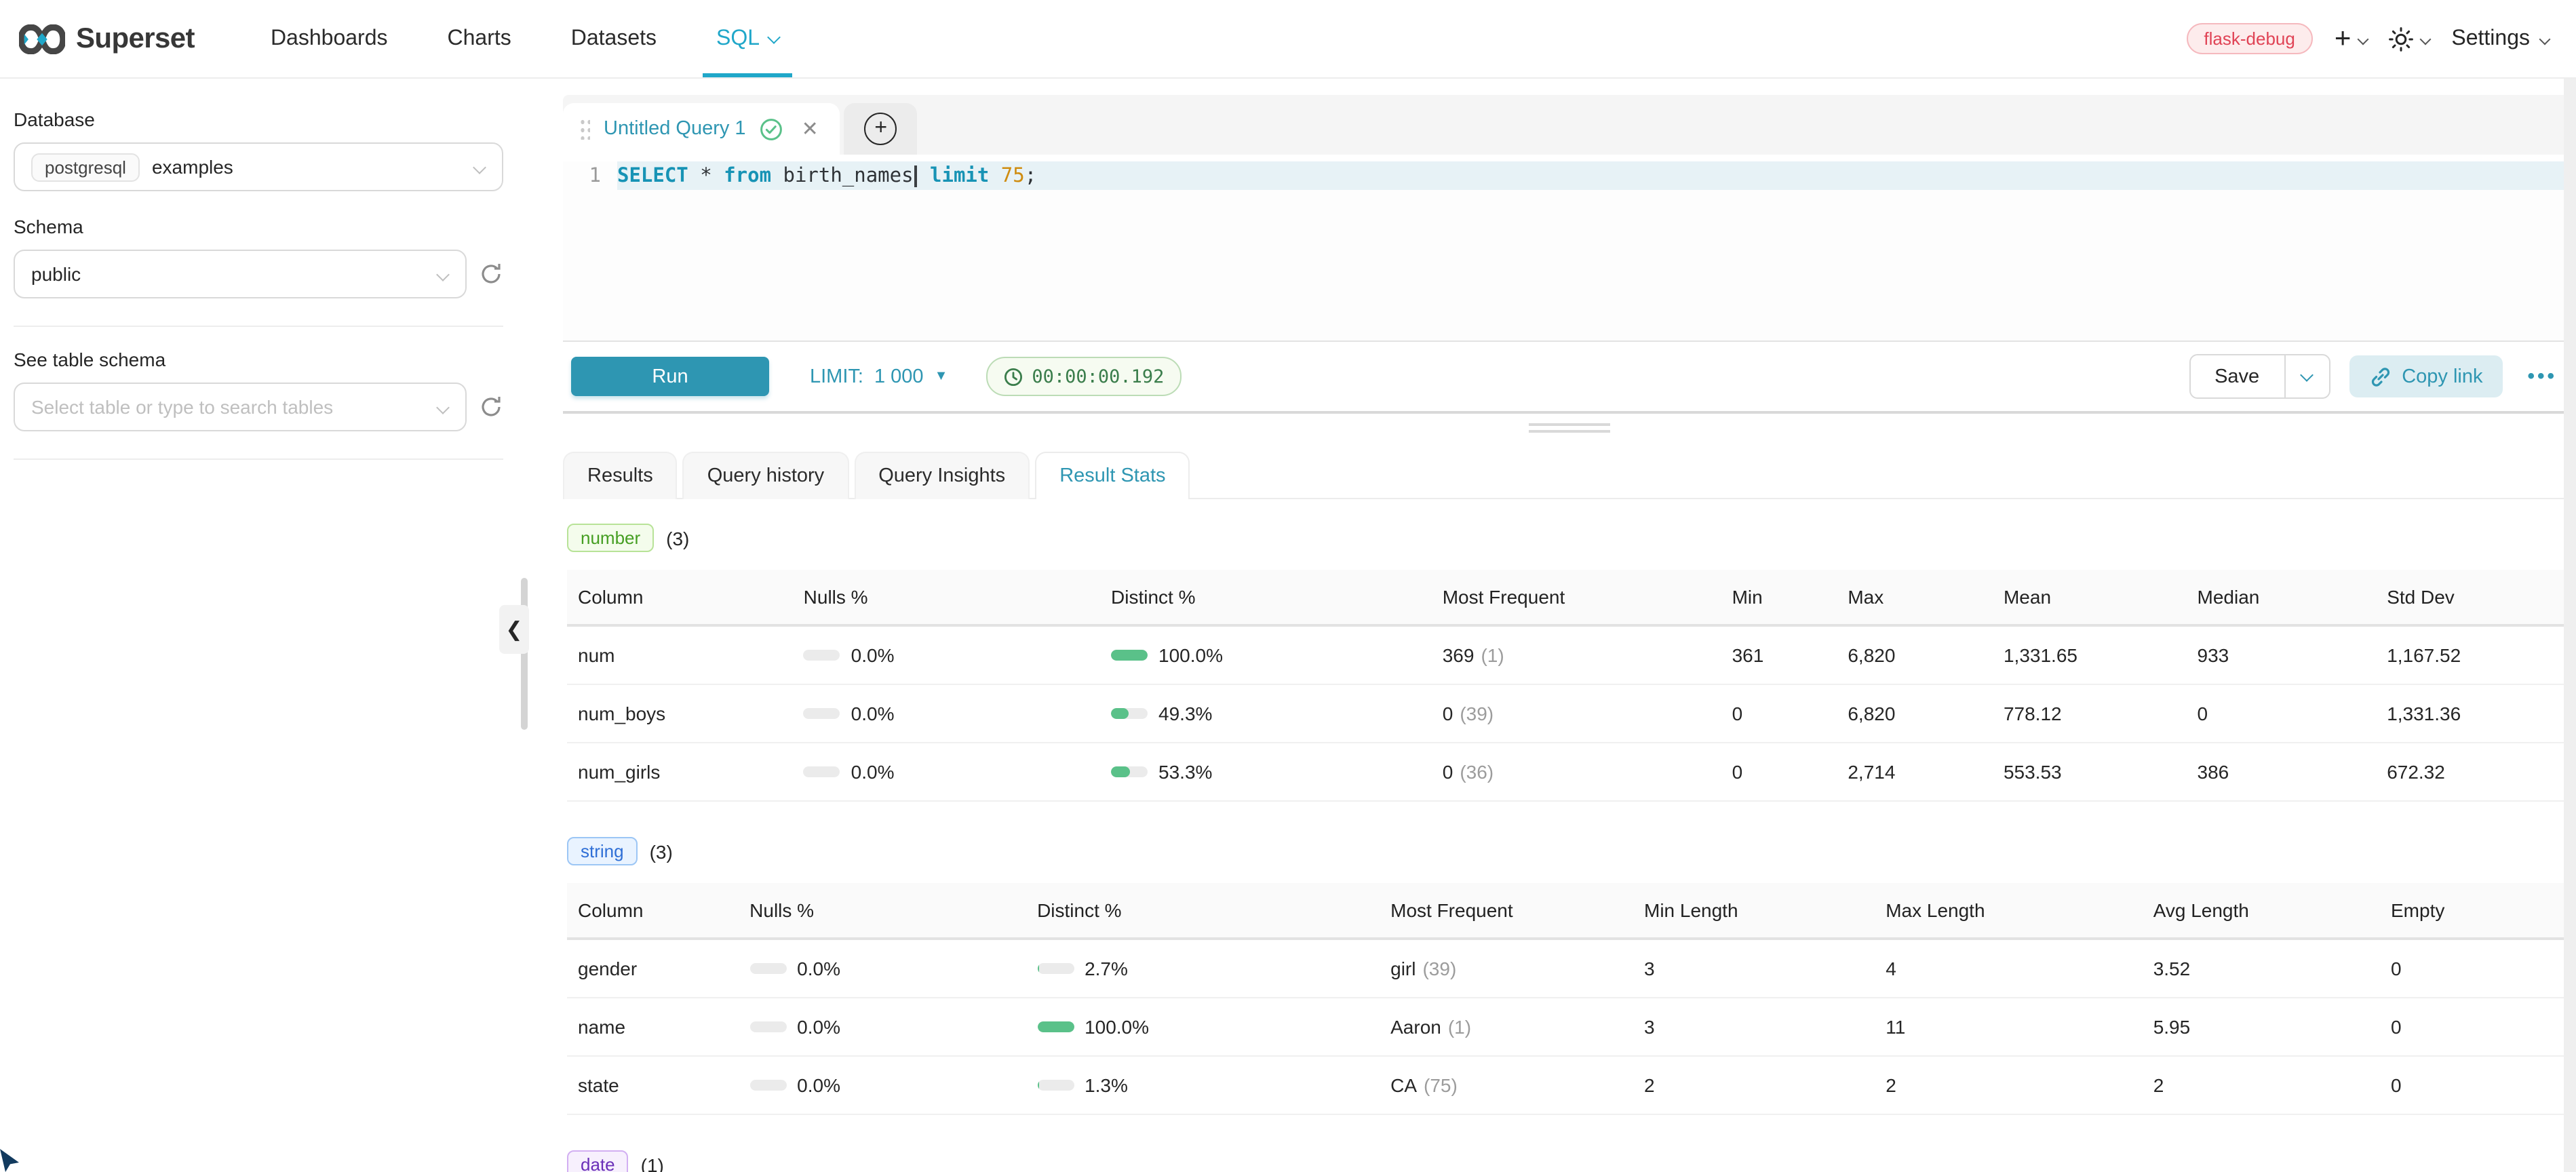  What do you see at coordinates (1872, 772) in the screenshot?
I see `stat-value-cell: 2,714` at bounding box center [1872, 772].